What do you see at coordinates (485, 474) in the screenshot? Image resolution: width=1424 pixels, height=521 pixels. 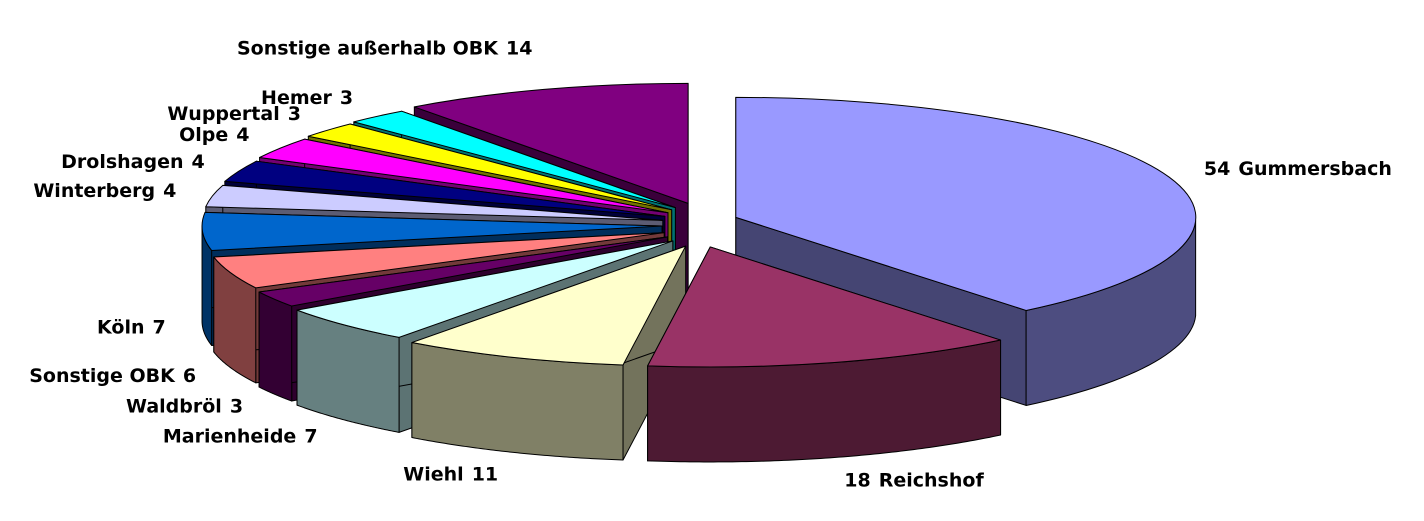 I see `slice-value: 11` at bounding box center [485, 474].